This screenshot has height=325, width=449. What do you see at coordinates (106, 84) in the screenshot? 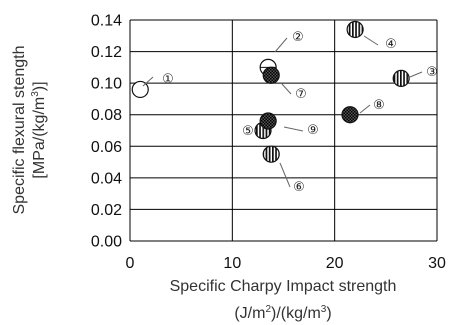
I see `y-tick-label: 0.10` at bounding box center [106, 84].